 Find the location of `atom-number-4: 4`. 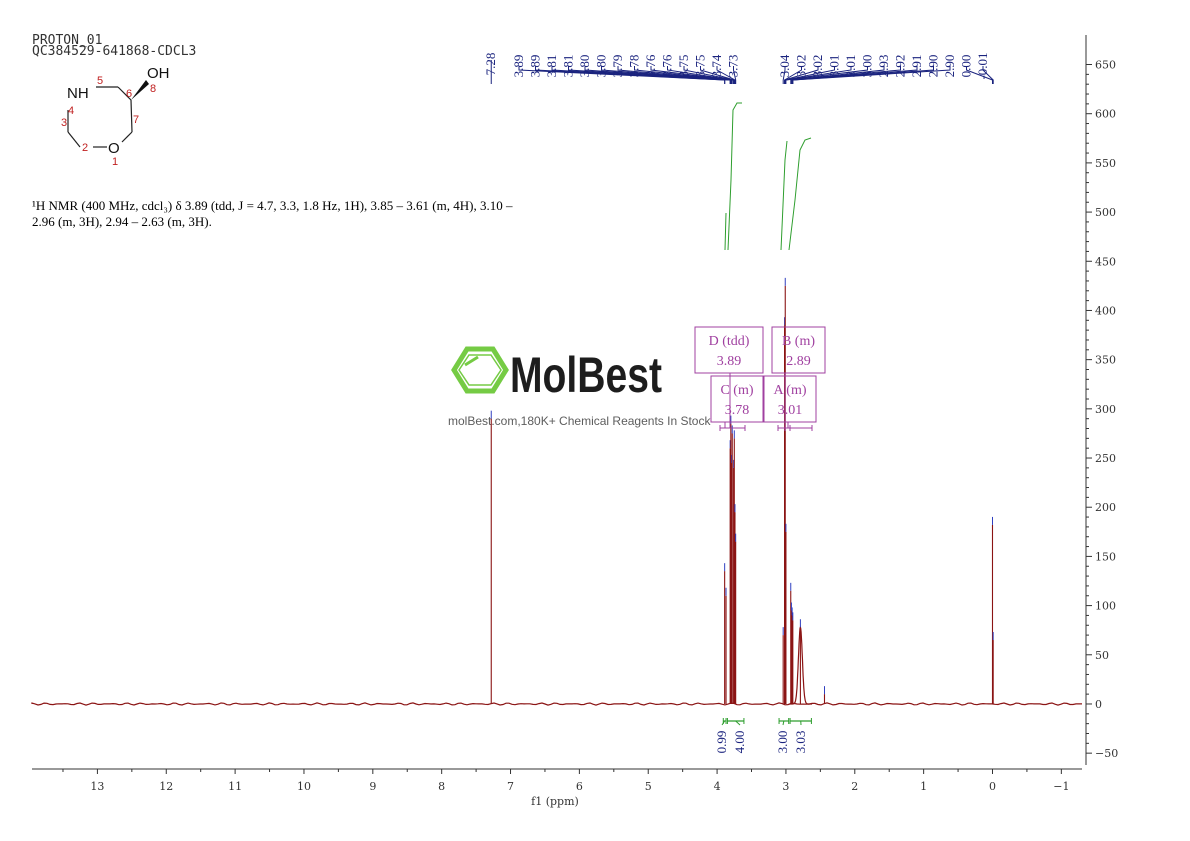

atom-number-4: 4 is located at coordinates (71, 111).